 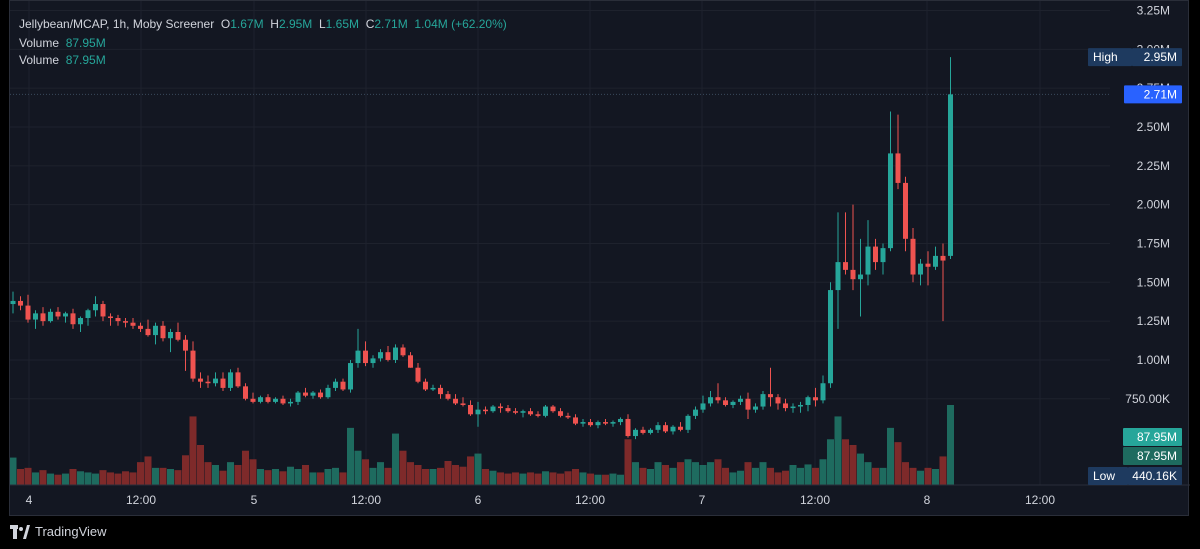 What do you see at coordinates (1104, 476) in the screenshot?
I see `low-label-badge: Low` at bounding box center [1104, 476].